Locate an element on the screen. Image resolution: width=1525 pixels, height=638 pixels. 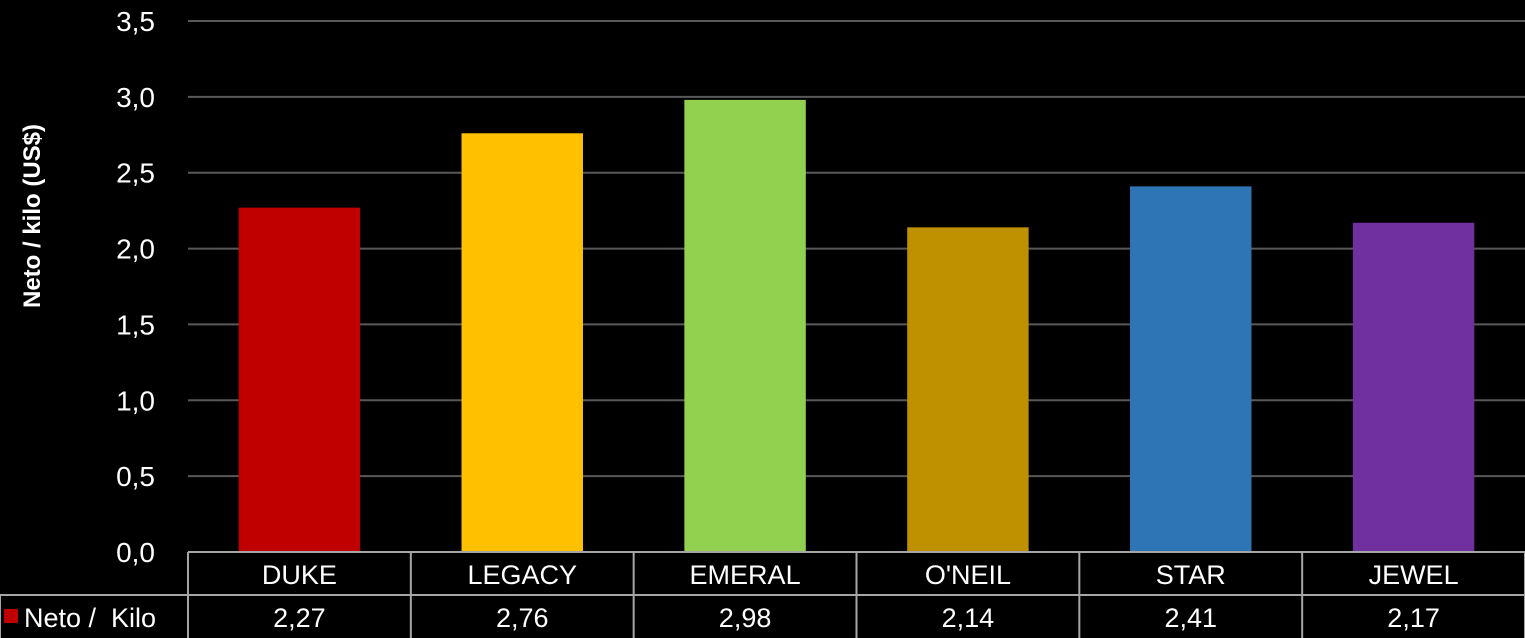
bar-legacy is located at coordinates (522, 343).